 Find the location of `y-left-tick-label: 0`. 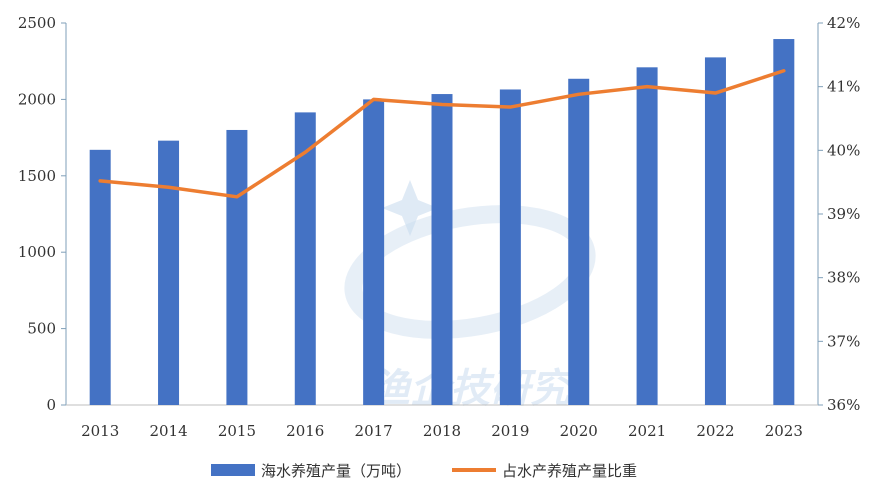

y-left-tick-label: 0 is located at coordinates (51, 405).